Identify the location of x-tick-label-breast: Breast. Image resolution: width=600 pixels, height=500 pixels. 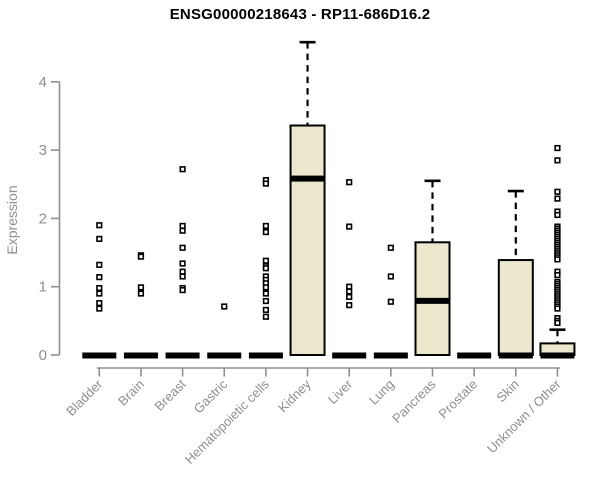
(170, 394).